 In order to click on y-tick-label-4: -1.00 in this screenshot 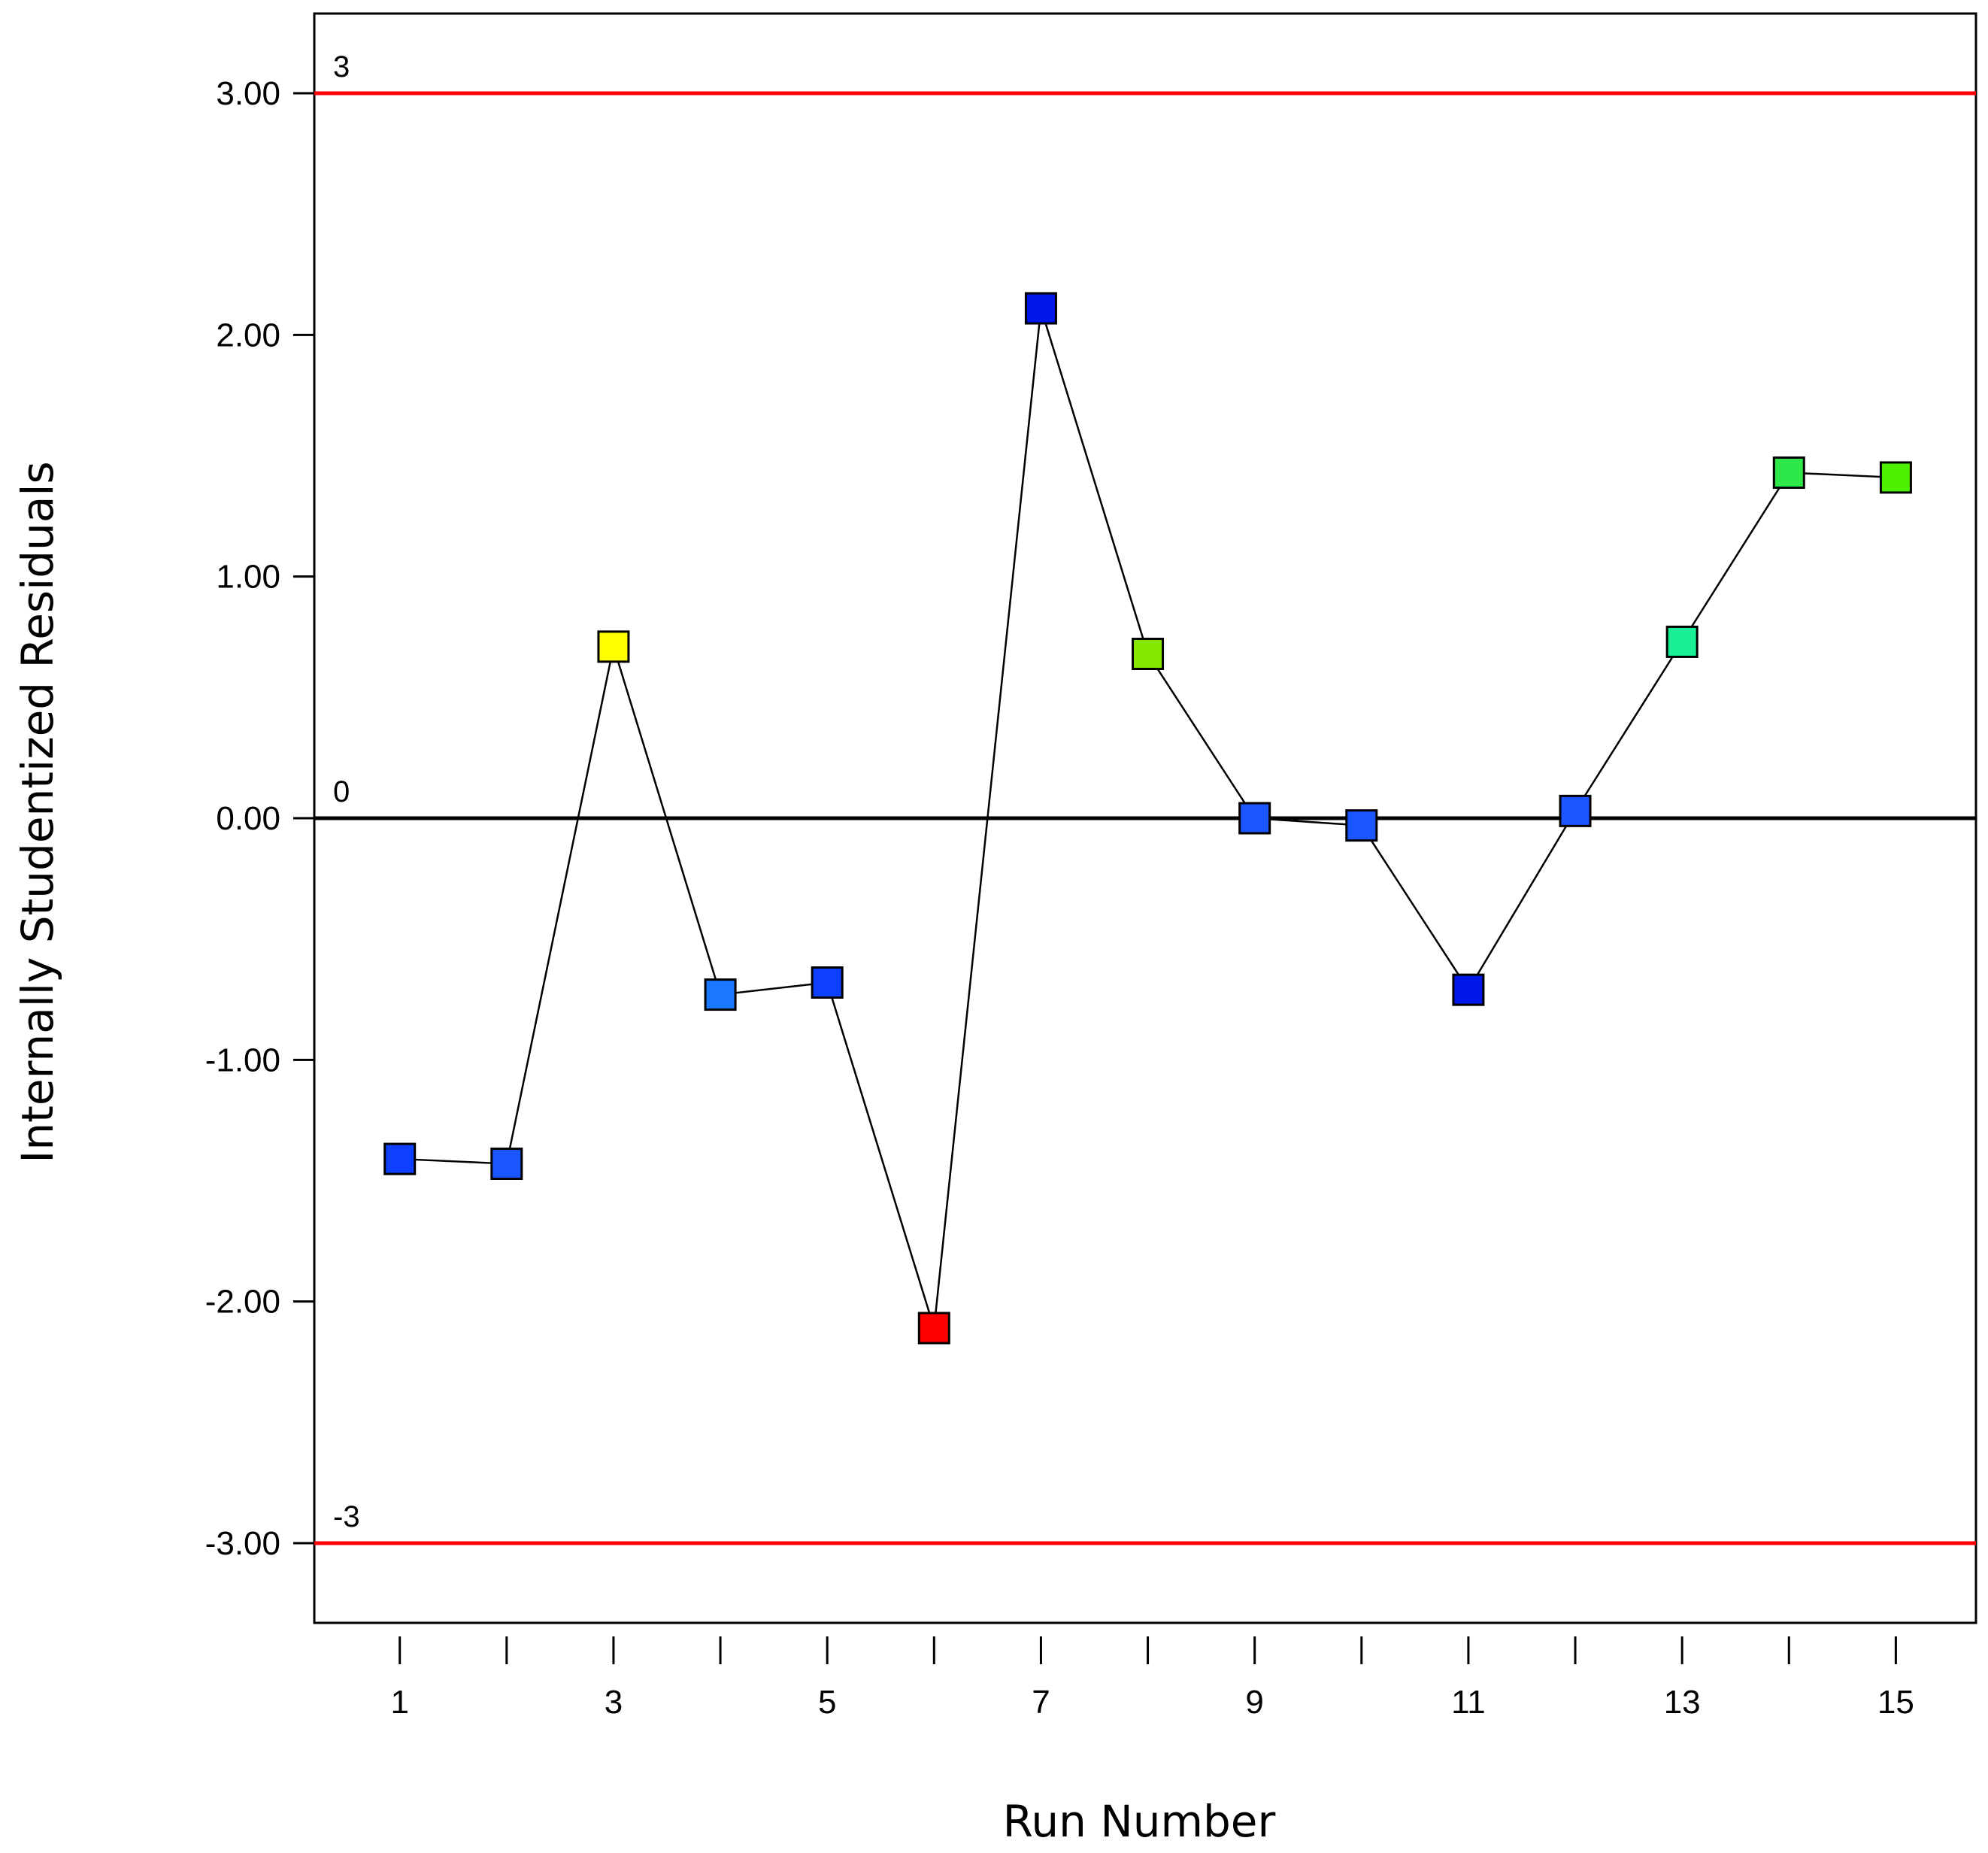, I will do `click(242, 1060)`.